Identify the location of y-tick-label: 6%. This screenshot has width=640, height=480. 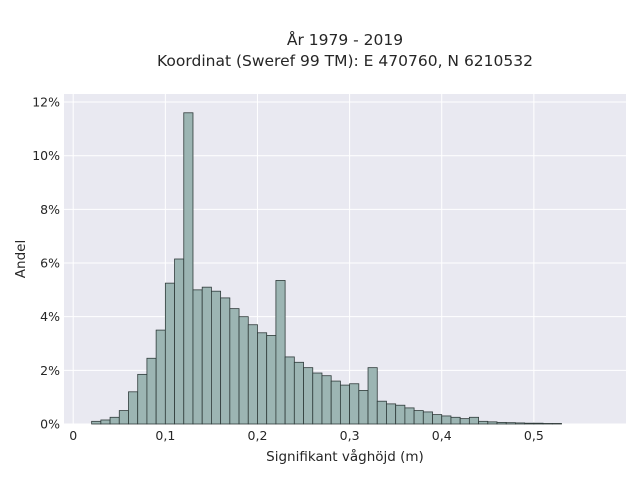
(50, 263).